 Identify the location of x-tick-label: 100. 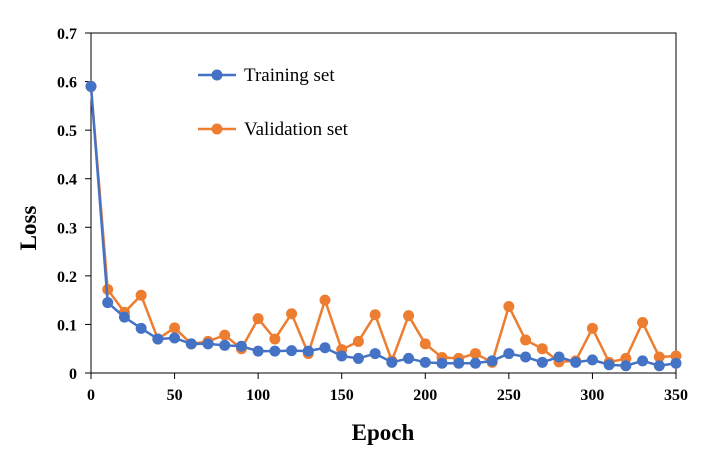
(258, 395).